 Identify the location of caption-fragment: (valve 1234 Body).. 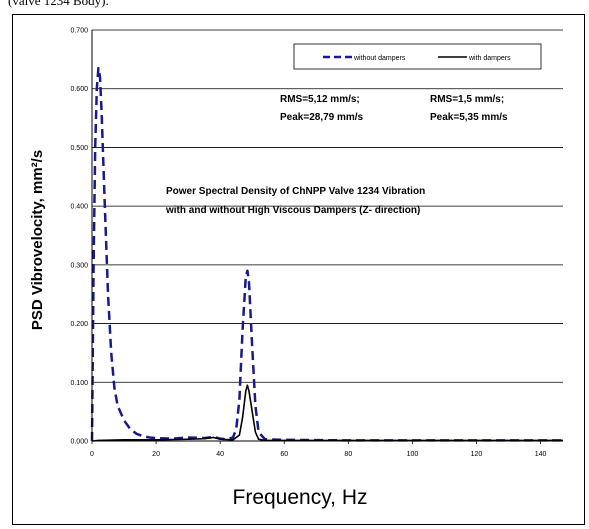
(58, 4).